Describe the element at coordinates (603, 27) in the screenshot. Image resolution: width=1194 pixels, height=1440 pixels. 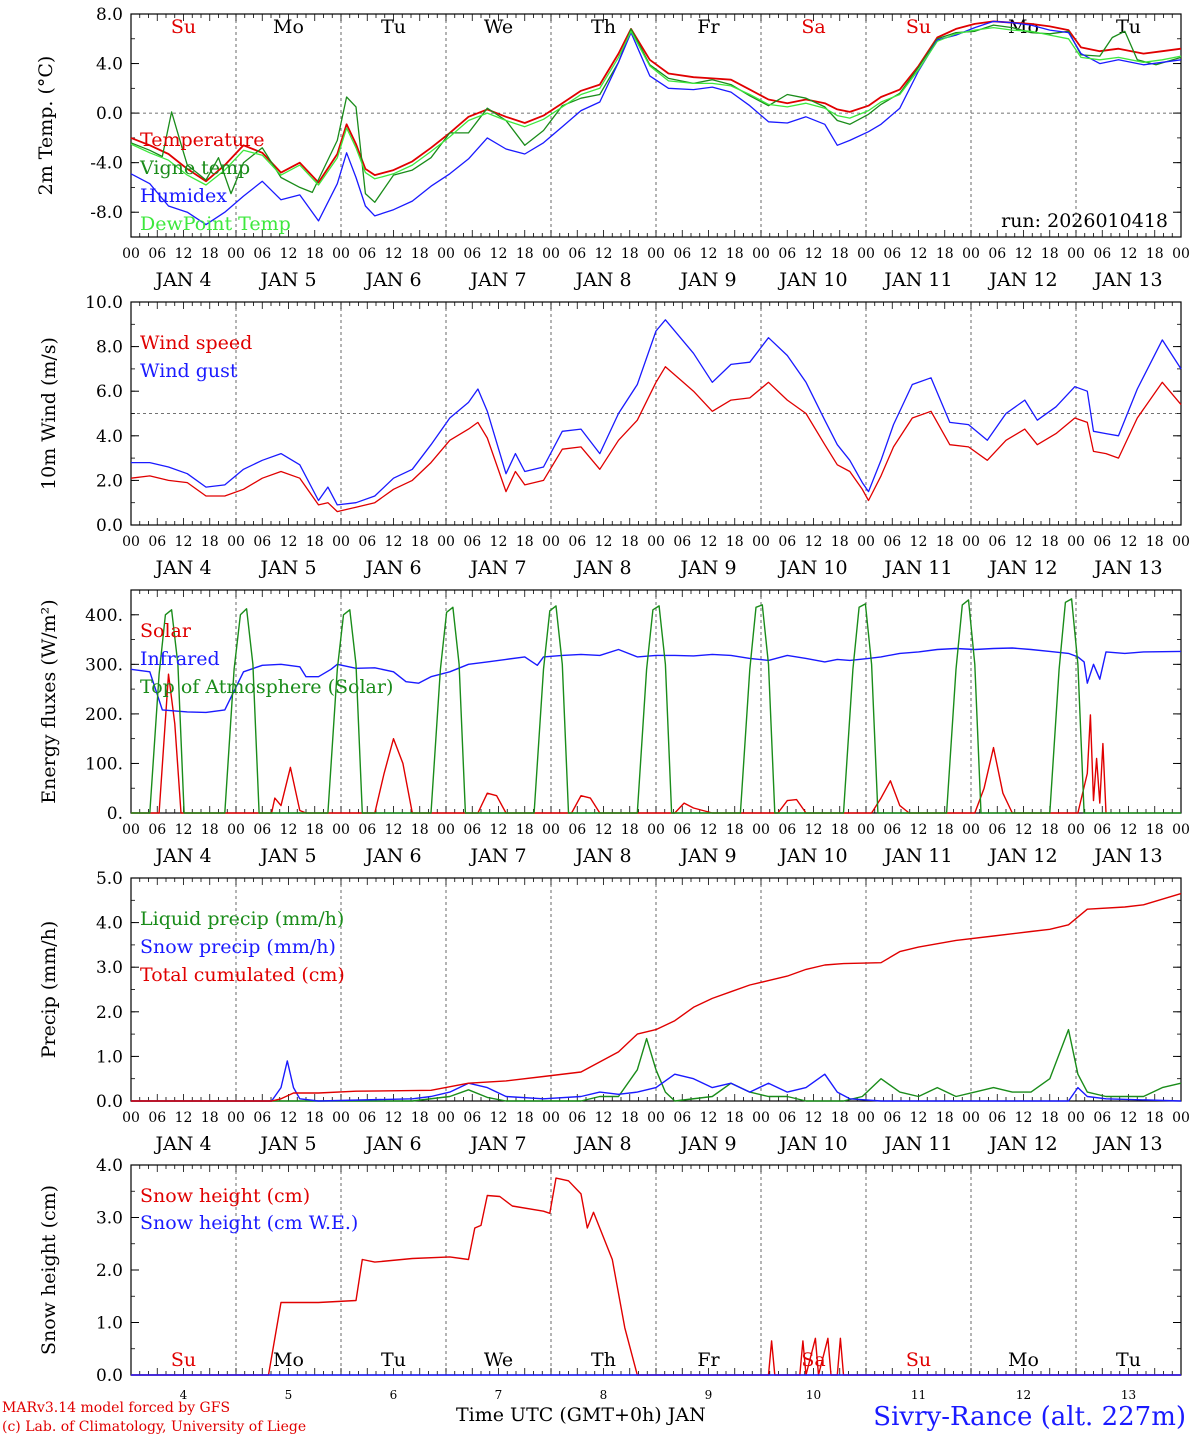
I see `weekday-label: Th` at that location.